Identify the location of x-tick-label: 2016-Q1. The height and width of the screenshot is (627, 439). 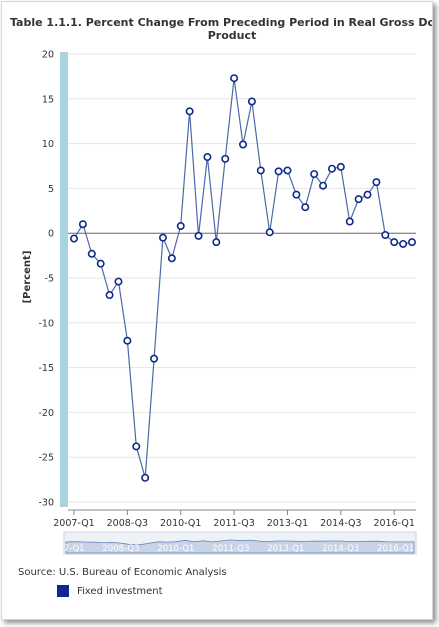
(393, 523).